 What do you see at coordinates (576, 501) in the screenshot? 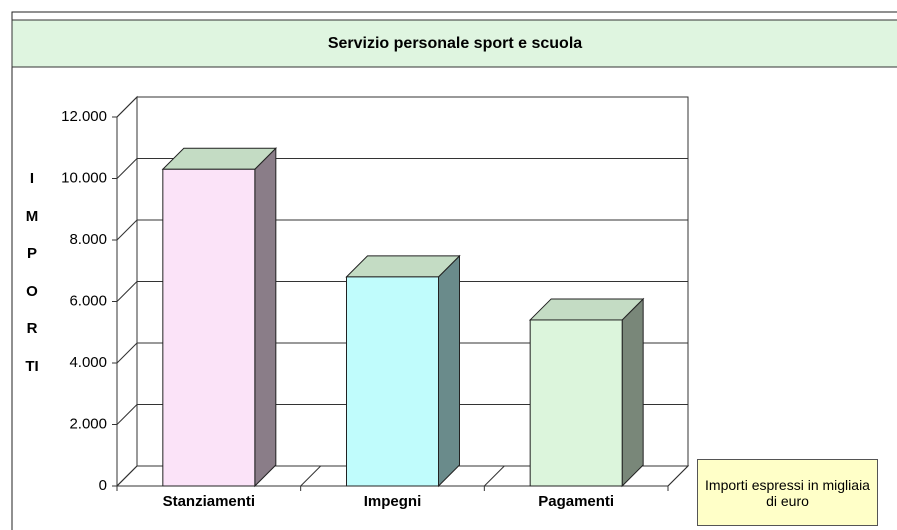
I see `x-tick-label: Pagamenti` at bounding box center [576, 501].